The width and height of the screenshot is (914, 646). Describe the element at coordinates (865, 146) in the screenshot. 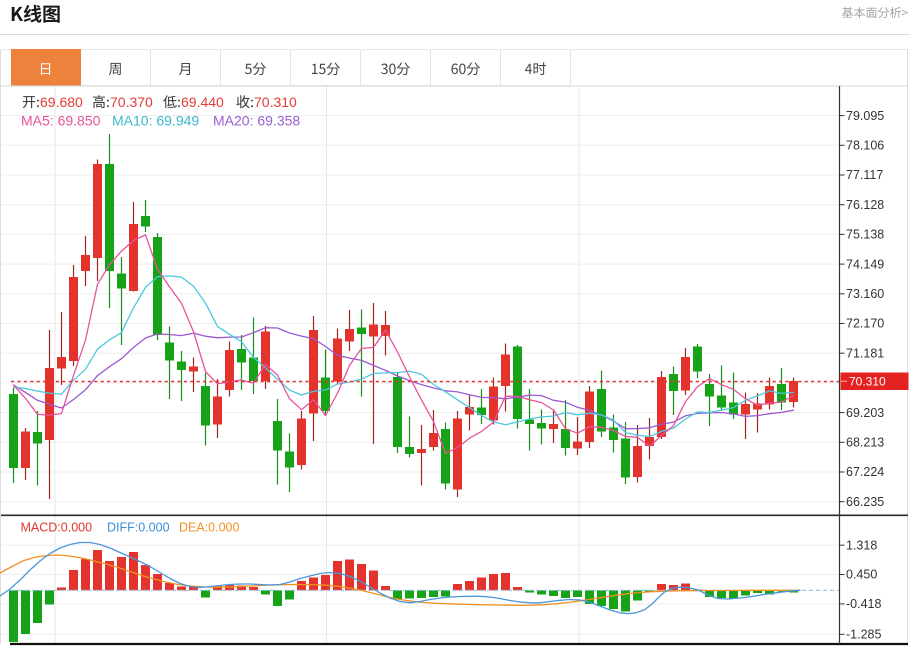

I see `svg-text: 78.106` at that location.